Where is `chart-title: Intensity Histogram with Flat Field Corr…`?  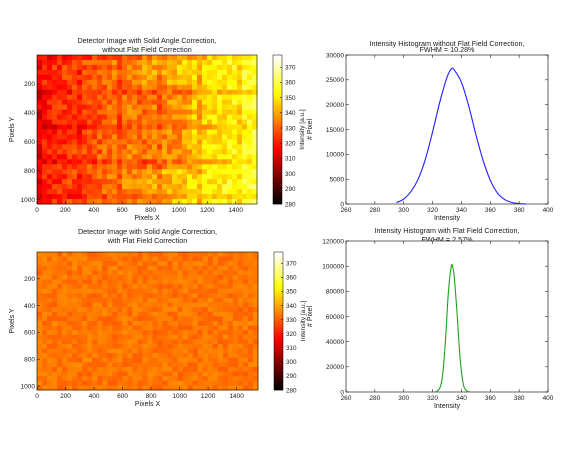
chart-title: Intensity Histogram with Flat Field Corr… is located at coordinates (447, 230).